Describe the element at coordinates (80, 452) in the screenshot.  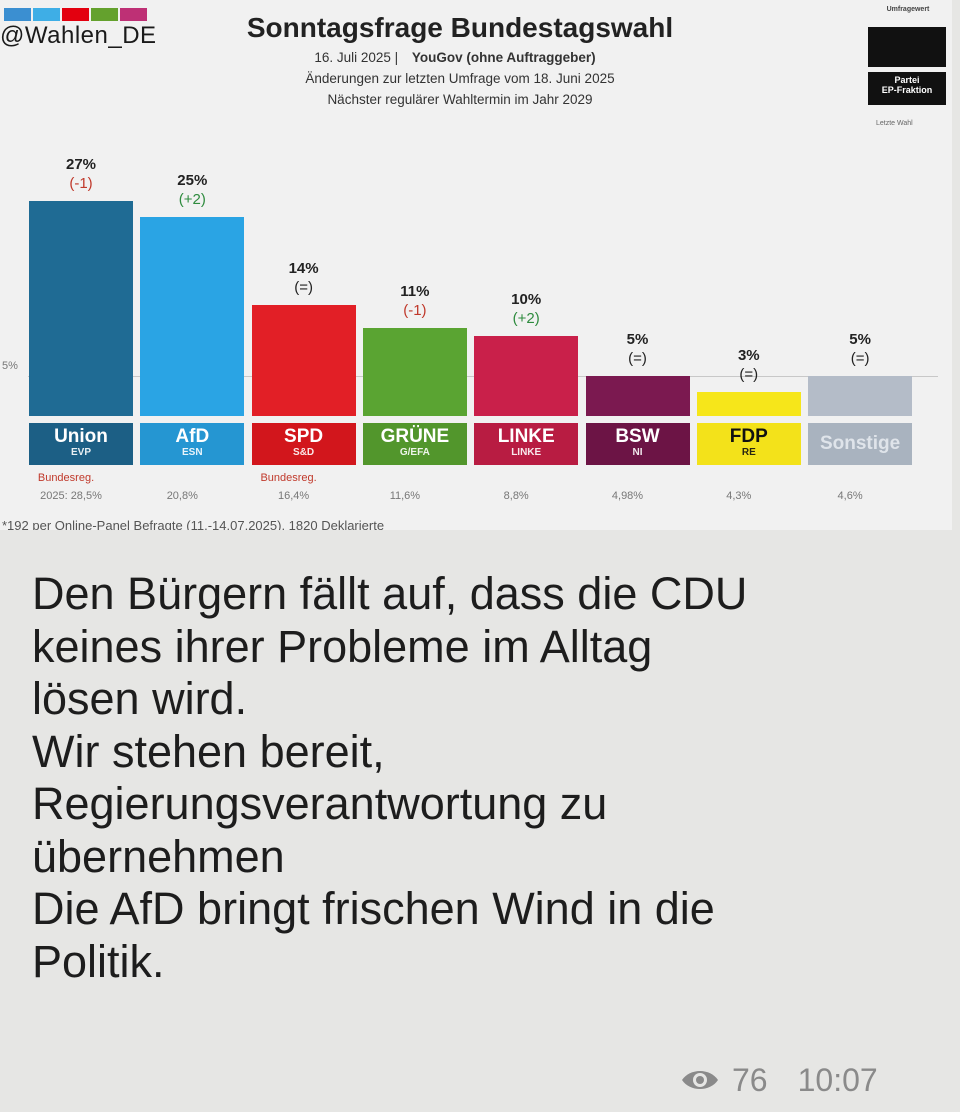
I see `ep-group-label: EVP` at that location.